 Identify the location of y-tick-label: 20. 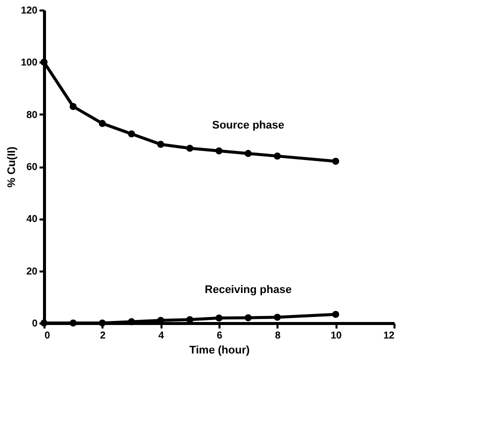
(32, 272).